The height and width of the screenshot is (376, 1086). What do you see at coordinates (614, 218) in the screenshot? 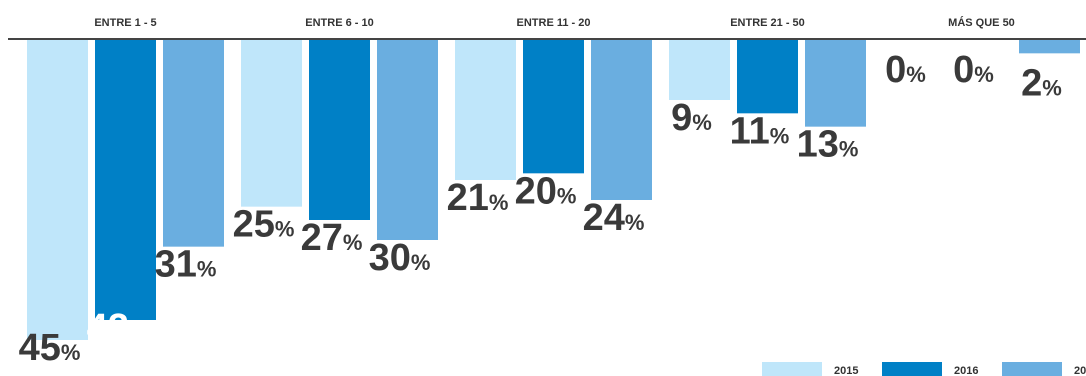
I see `value-label-20-3: 24%` at bounding box center [614, 218].